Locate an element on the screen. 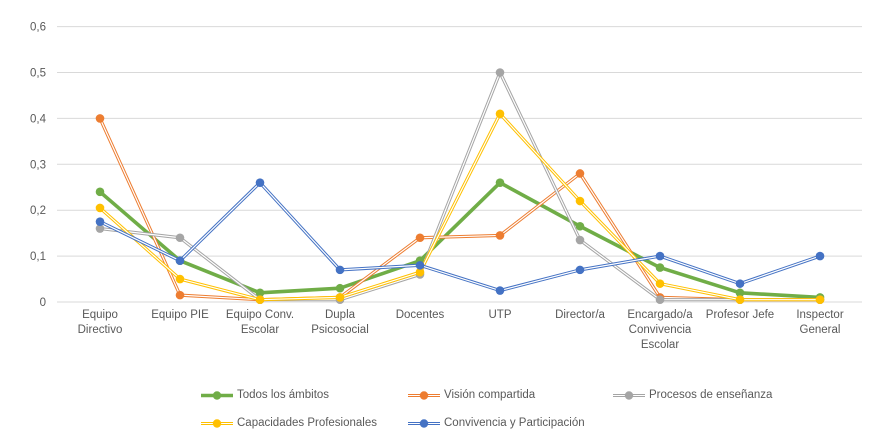 Image resolution: width=886 pixels, height=439 pixels. y-tick-label: 0,2 is located at coordinates (38, 211).